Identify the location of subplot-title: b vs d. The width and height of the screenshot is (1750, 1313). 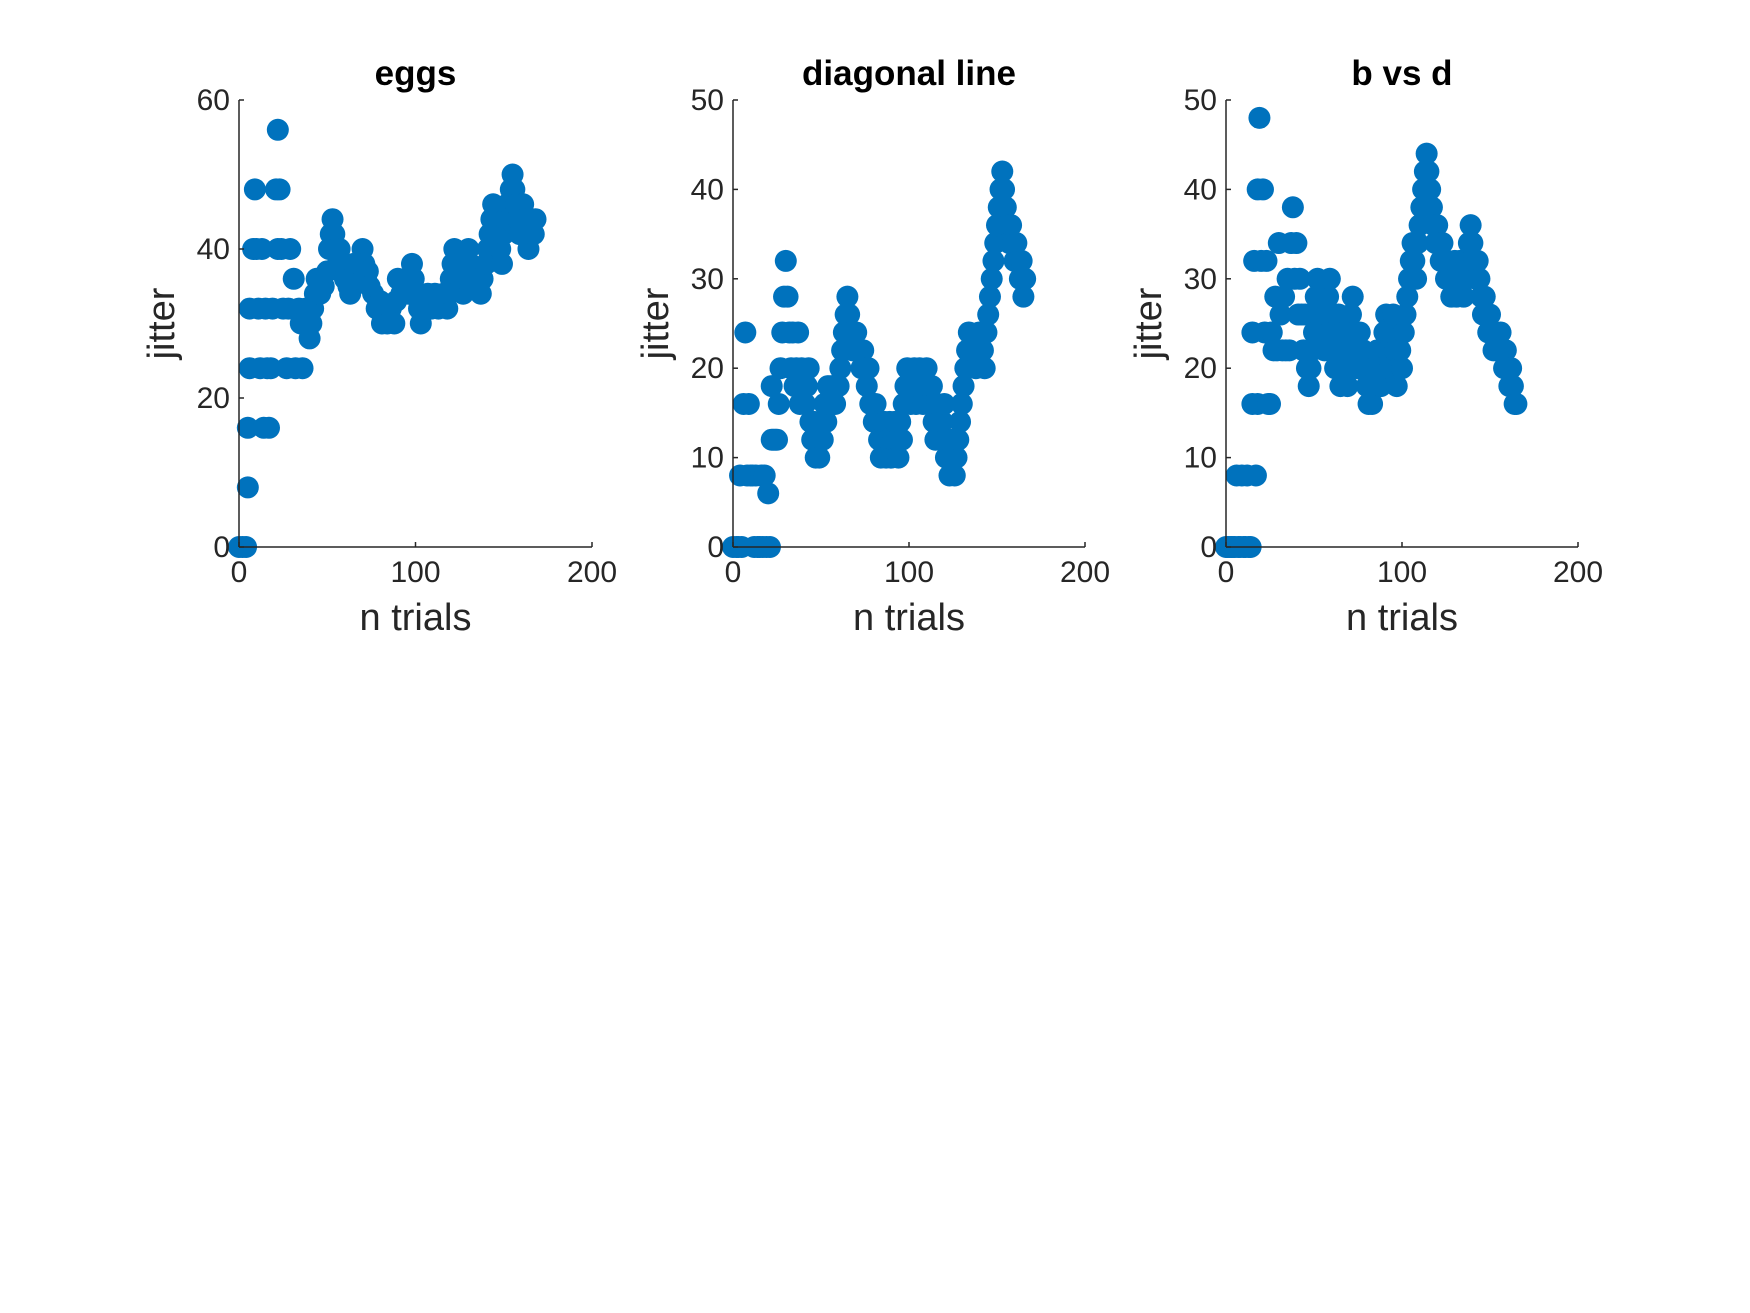
(1401, 73).